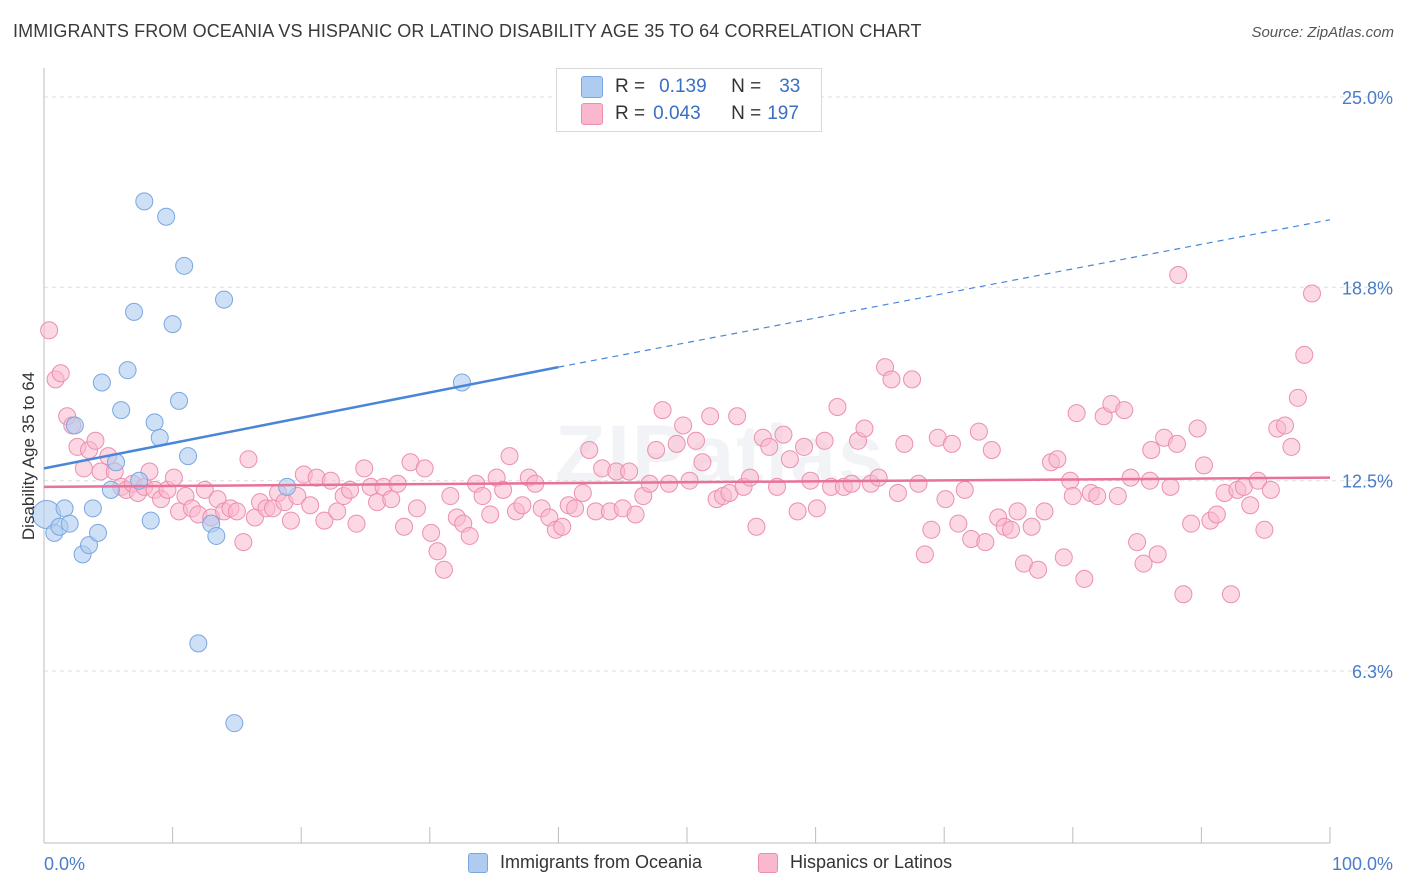 The height and width of the screenshot is (892, 1406). What do you see at coordinates (478, 862) in the screenshot?
I see `bottom-legend-swatch-oceania` at bounding box center [478, 862].